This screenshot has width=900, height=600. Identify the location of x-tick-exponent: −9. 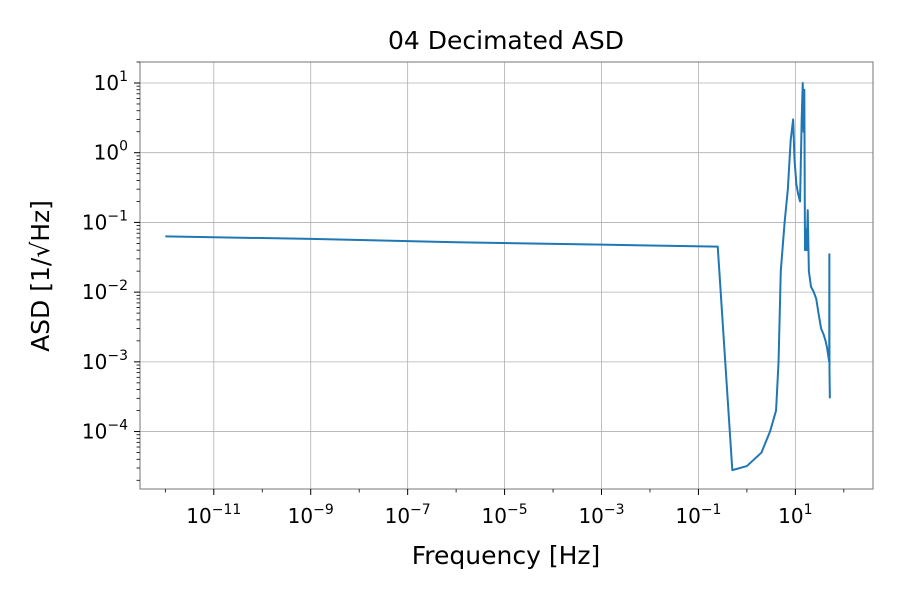
(323, 510).